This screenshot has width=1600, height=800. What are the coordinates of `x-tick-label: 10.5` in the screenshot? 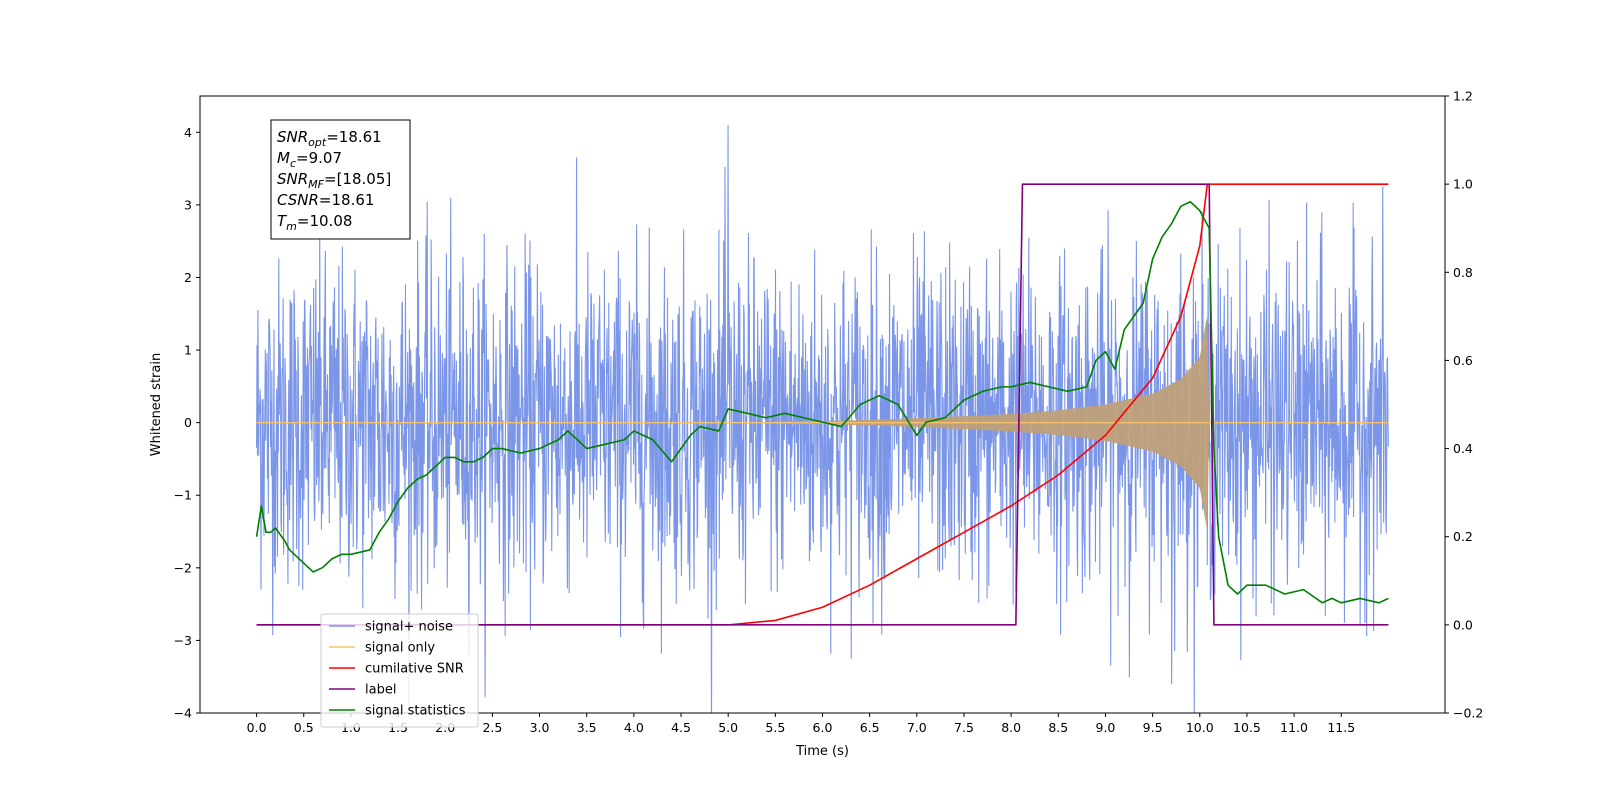 It's located at (1247, 727).